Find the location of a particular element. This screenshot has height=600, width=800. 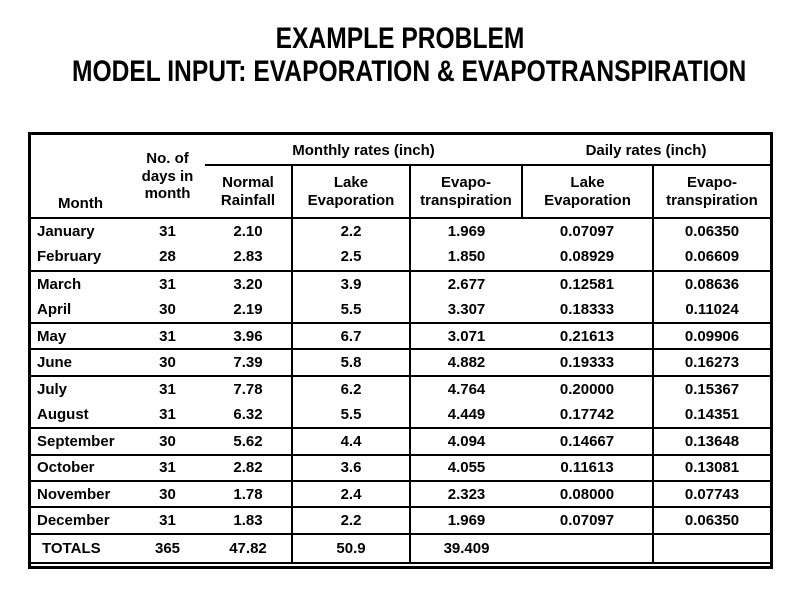

table-row: October 31 2.82 3.6 4.055 0.11613 0.13081 is located at coordinates (401, 468).